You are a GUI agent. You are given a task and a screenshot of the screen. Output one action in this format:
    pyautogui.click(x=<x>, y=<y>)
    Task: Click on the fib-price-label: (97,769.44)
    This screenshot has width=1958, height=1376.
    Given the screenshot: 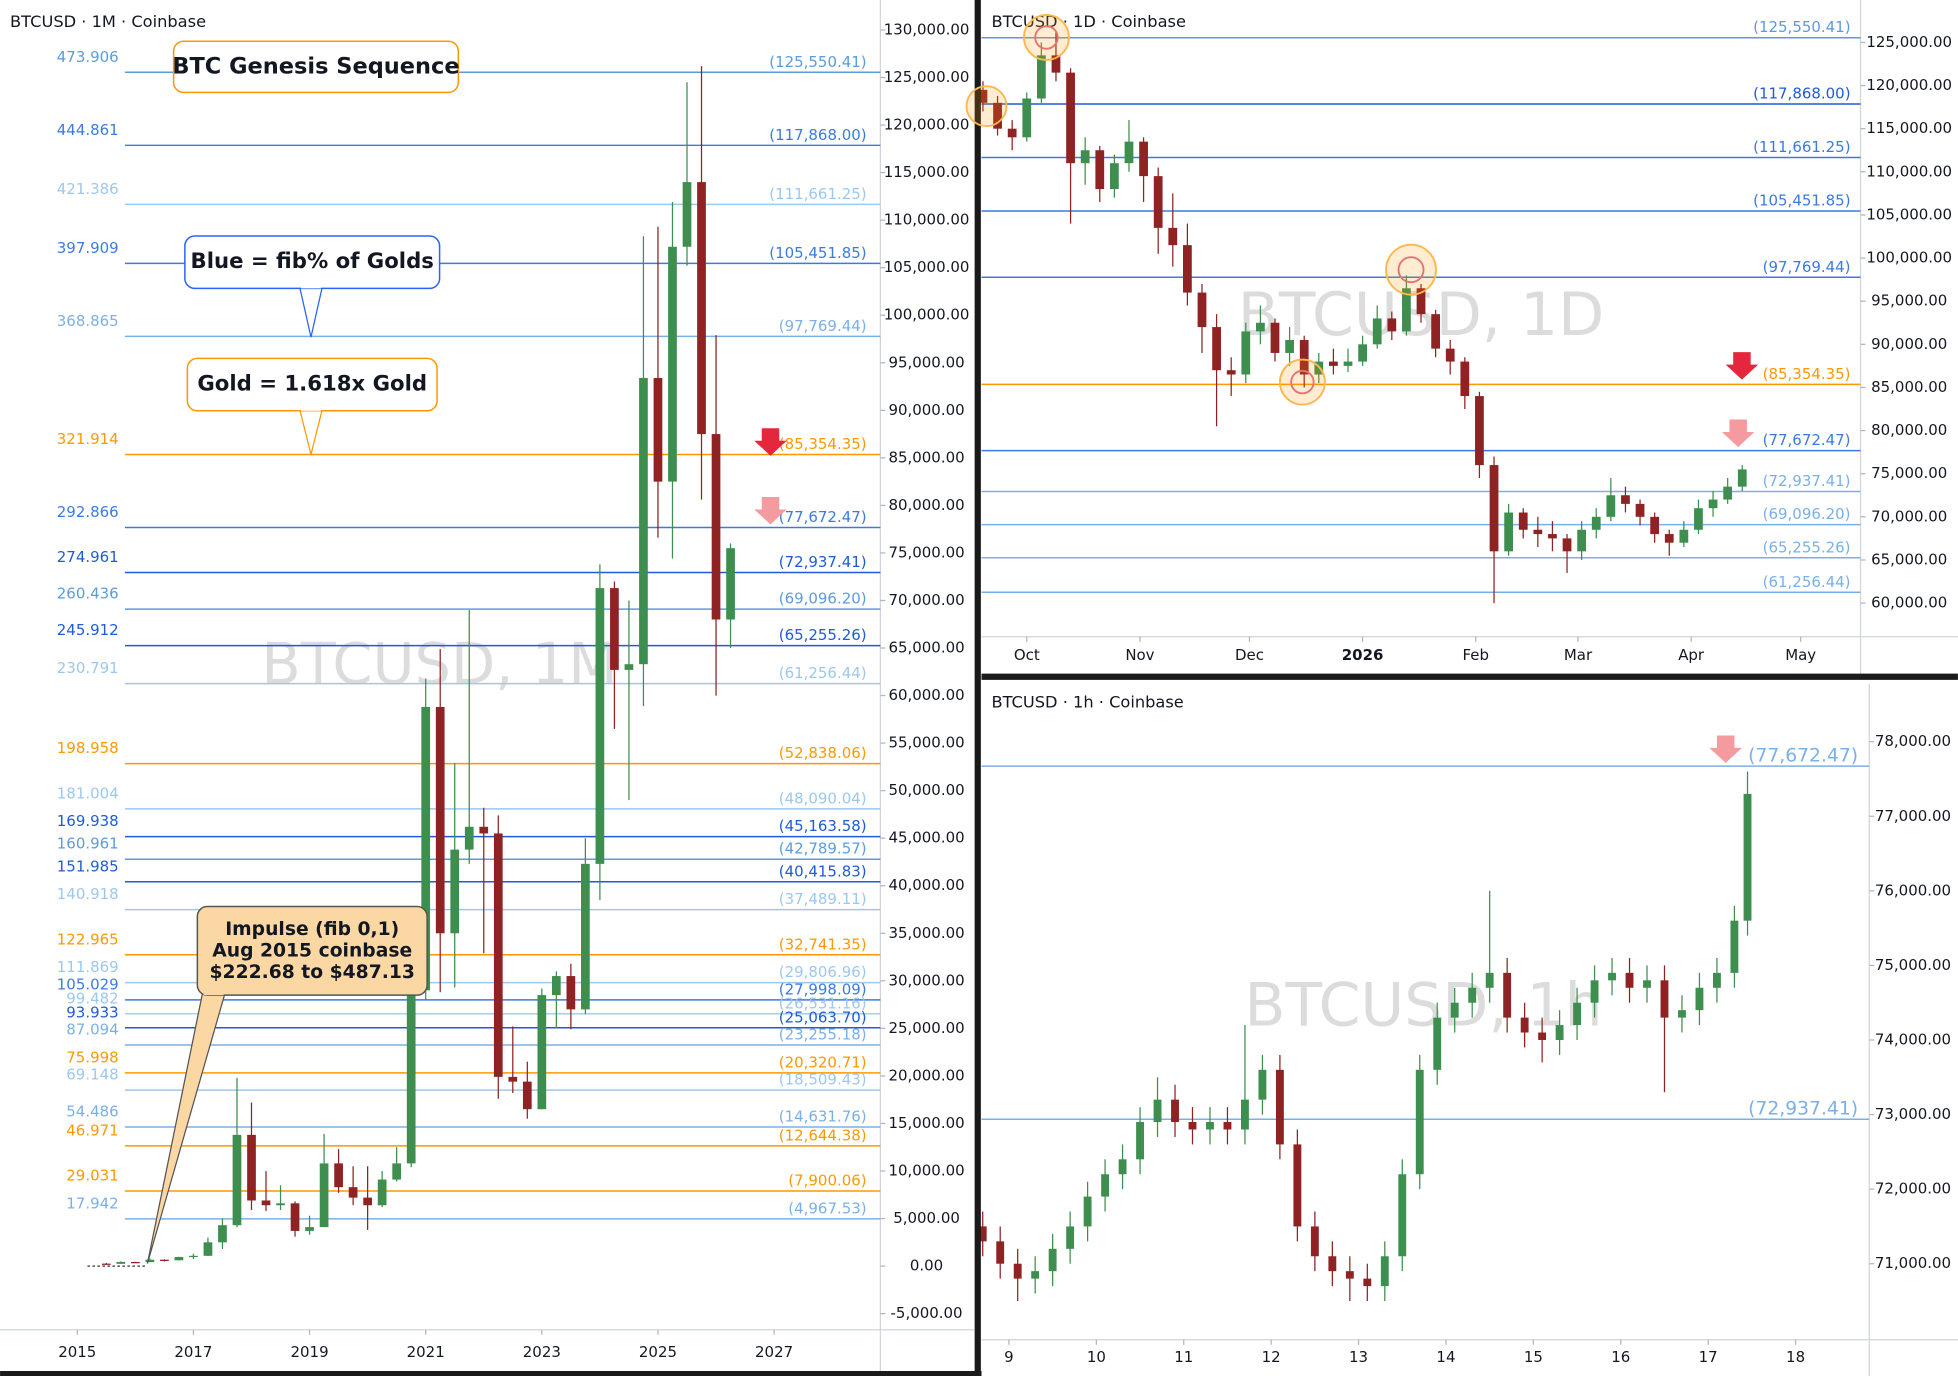 What is the action you would take?
    pyautogui.click(x=823, y=326)
    